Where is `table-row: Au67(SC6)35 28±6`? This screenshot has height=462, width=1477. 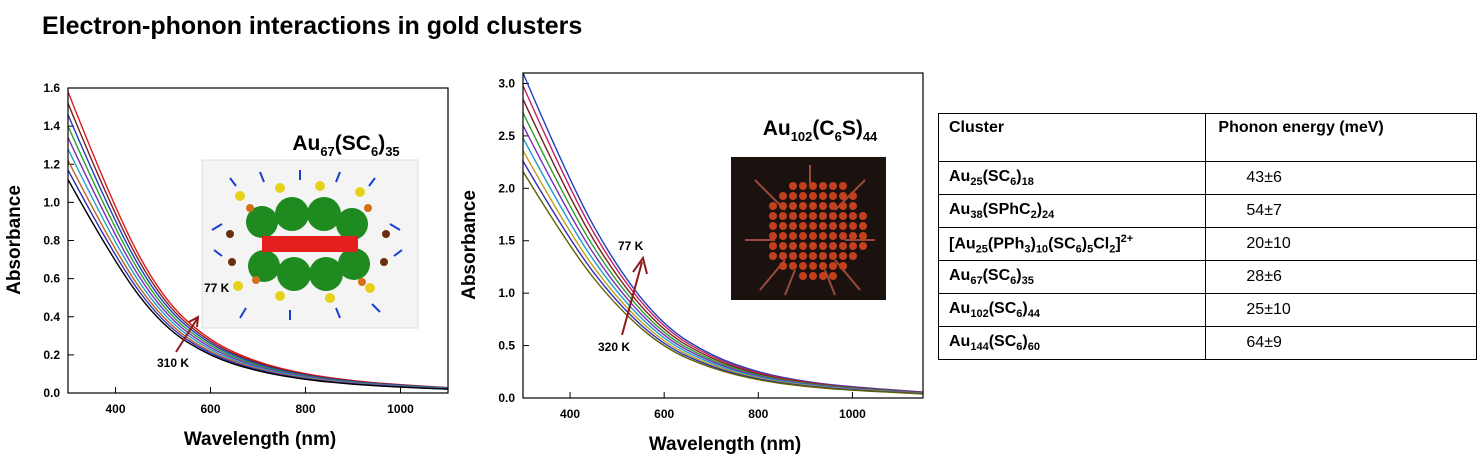
table-row: Au67(SC6)35 28±6 is located at coordinates (1207, 277).